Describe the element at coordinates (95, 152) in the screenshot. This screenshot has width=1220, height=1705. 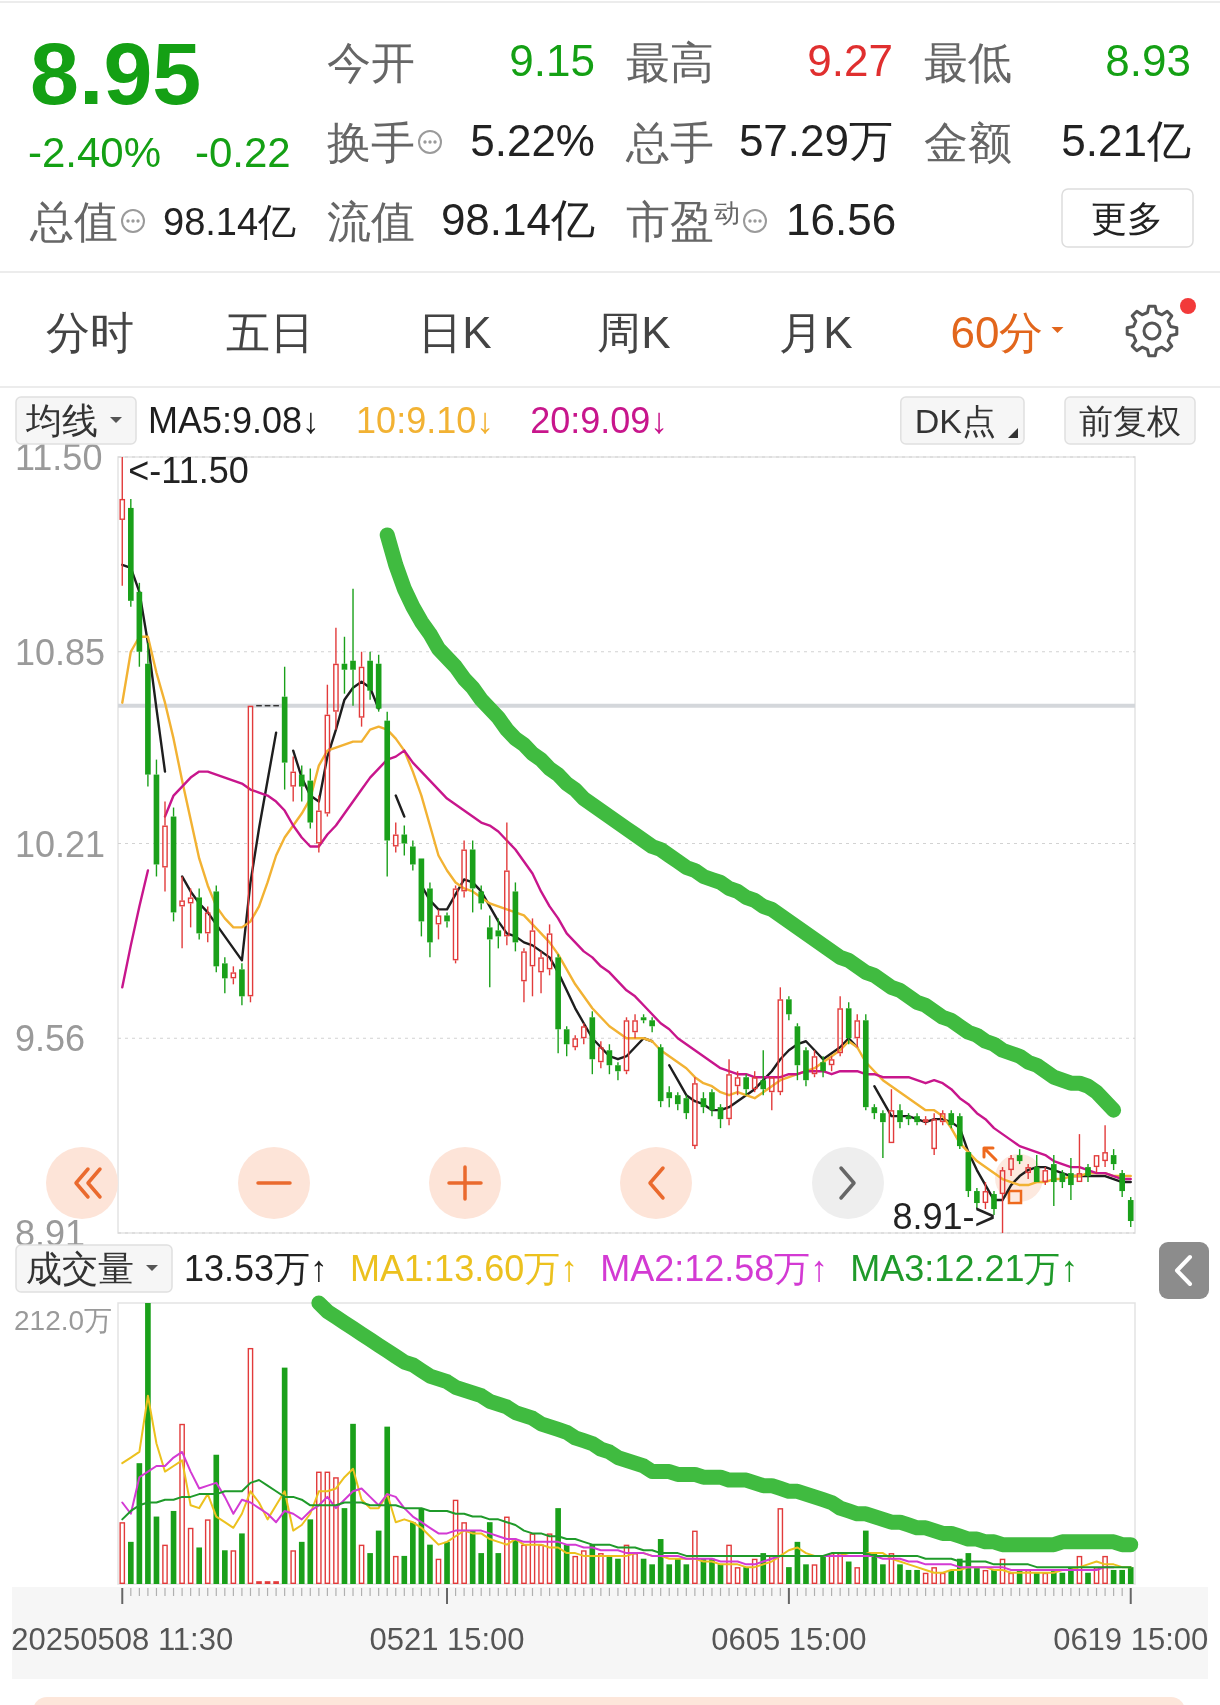
I see `text: -2.40%` at that location.